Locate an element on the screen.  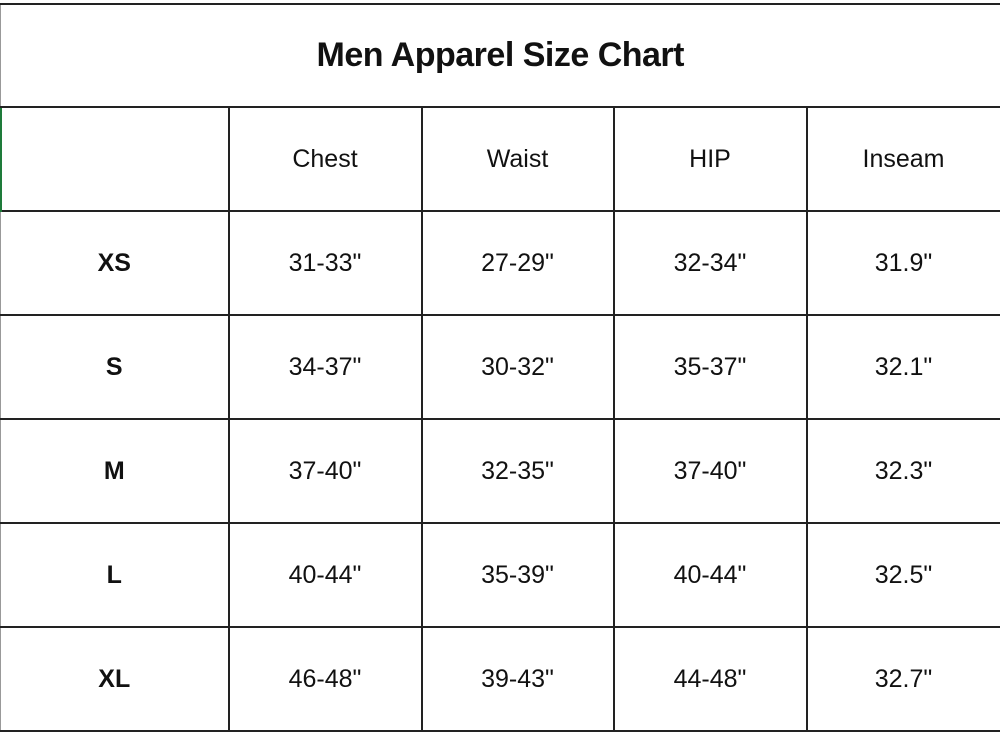
header-hip: HIP is located at coordinates (710, 159).